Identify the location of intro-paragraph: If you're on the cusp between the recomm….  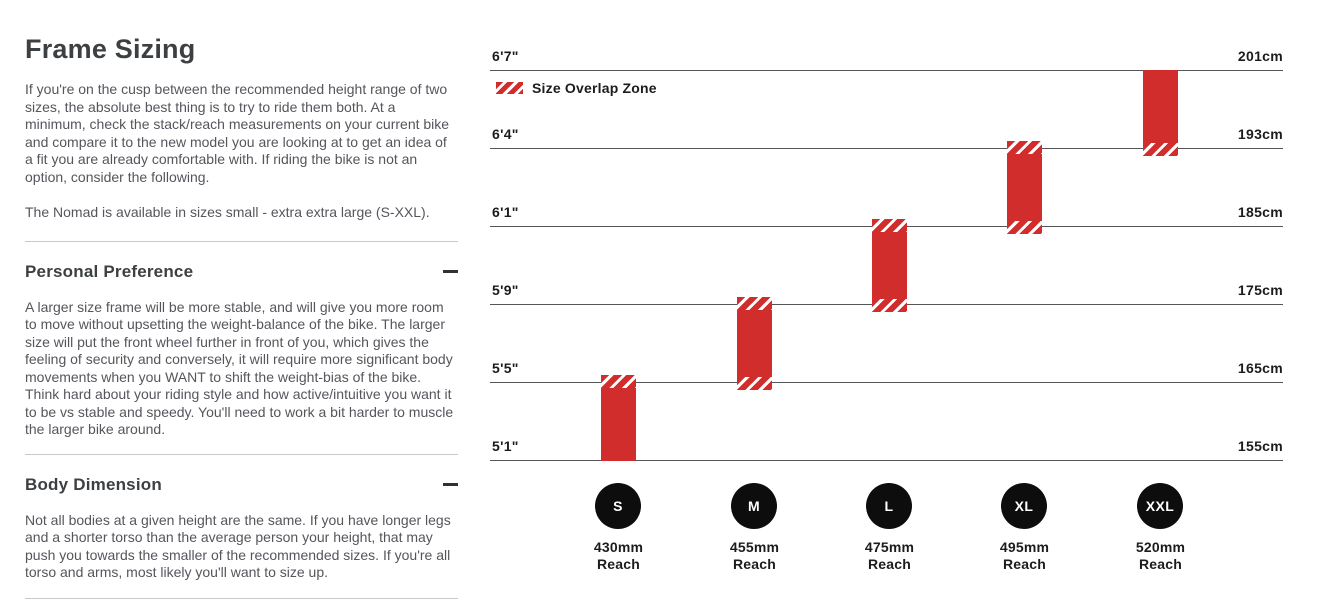
(237, 133).